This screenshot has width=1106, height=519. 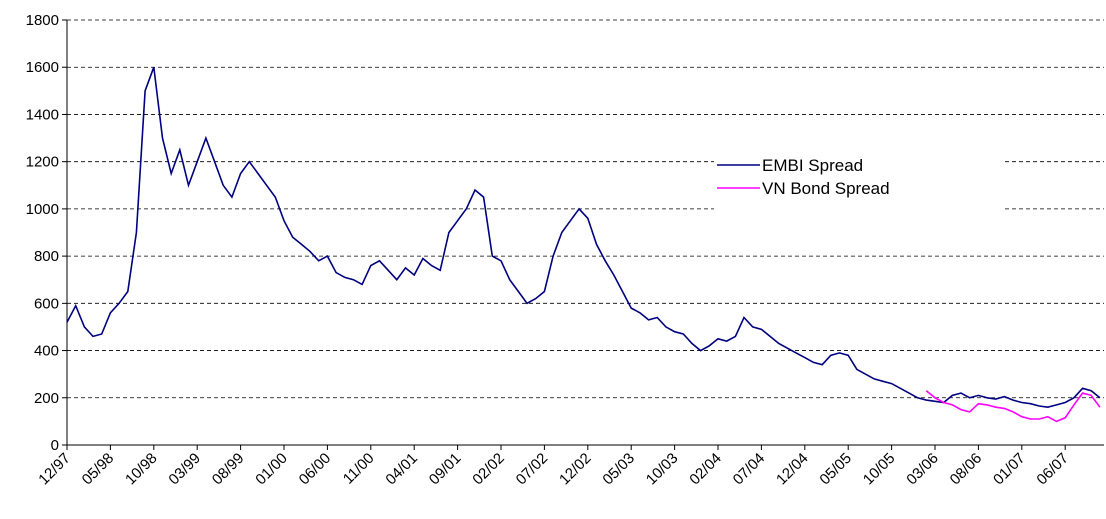 What do you see at coordinates (42, 209) in the screenshot?
I see `y-tick-label: 1000` at bounding box center [42, 209].